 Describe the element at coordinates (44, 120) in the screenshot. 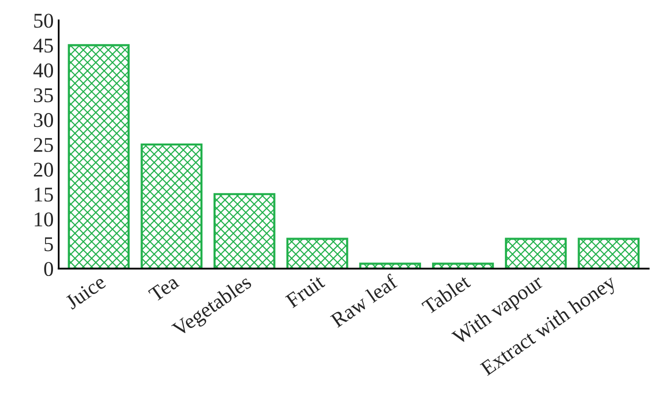

I see `y-tick-label: 30` at that location.